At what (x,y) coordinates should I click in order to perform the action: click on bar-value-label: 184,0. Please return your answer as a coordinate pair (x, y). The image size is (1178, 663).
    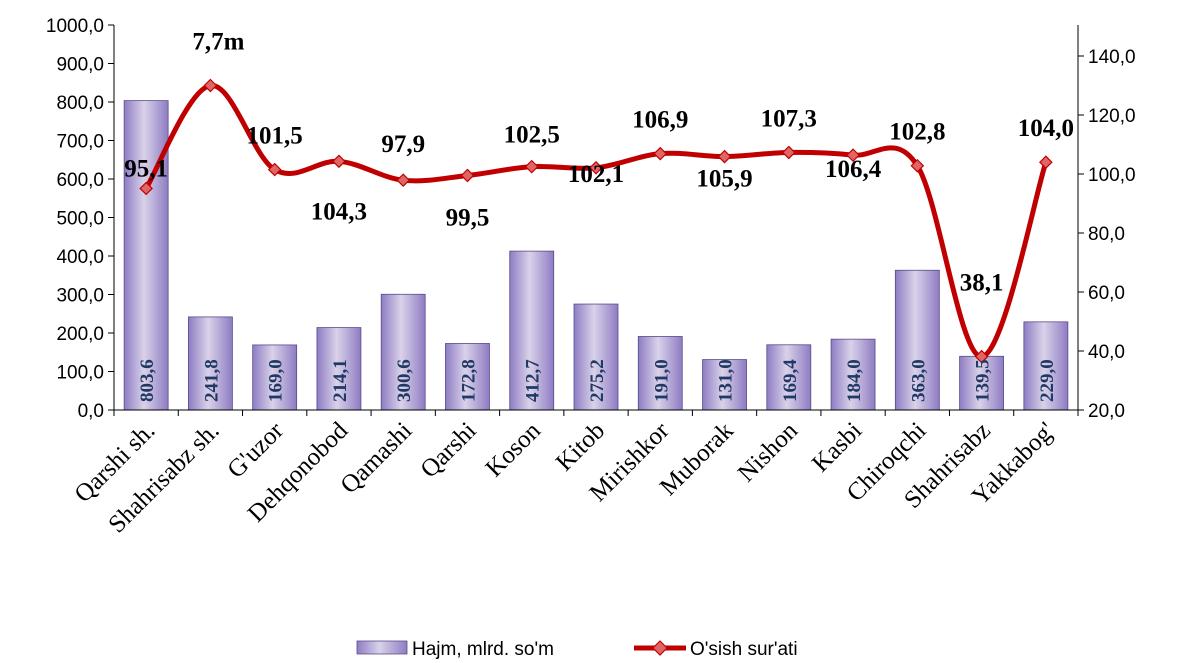
    Looking at the image, I should click on (854, 380).